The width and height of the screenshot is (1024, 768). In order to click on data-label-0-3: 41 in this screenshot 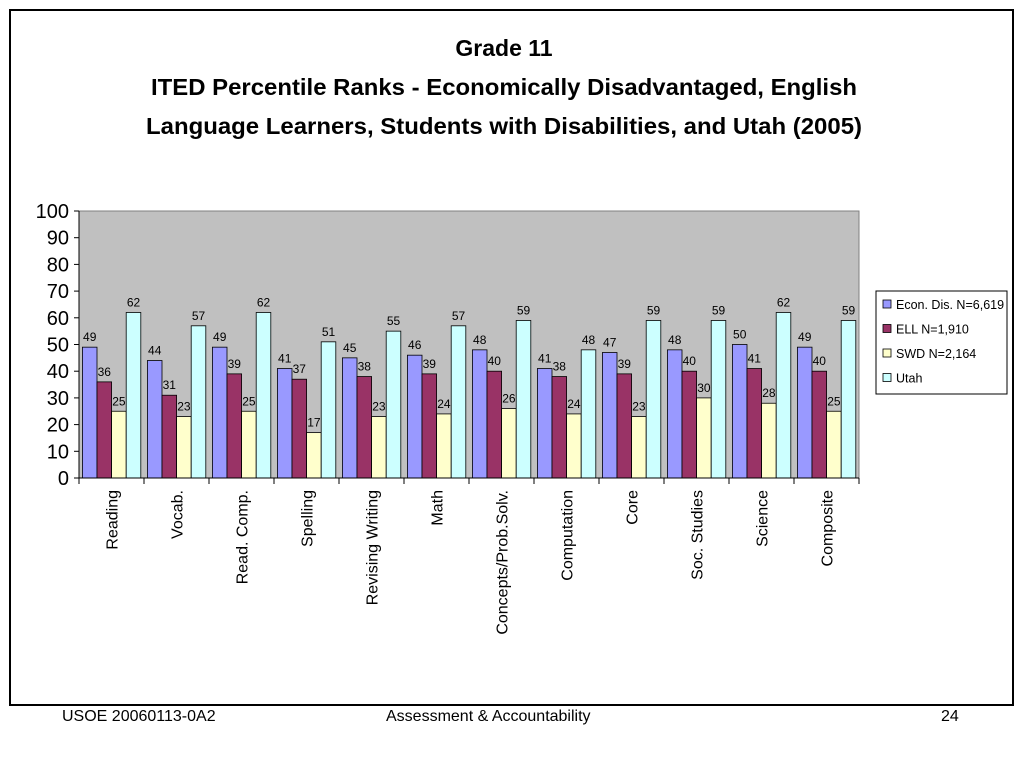, I will do `click(285, 359)`.